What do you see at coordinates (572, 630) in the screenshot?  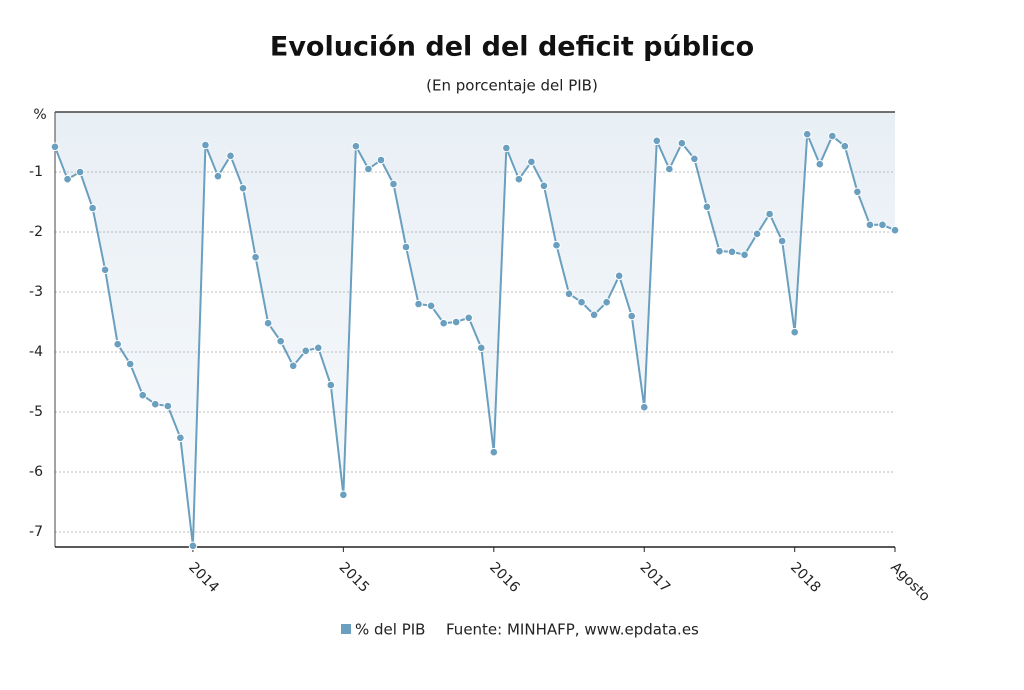 I see `source: Fuente: MINHAFP, www.epdata.es` at bounding box center [572, 630].